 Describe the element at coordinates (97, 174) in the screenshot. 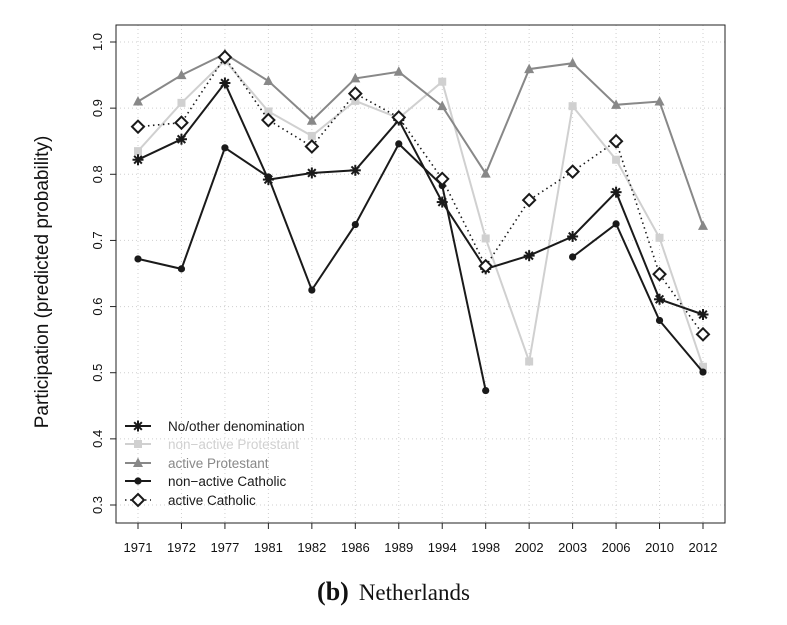

I see `y-tick-label: 0.8` at that location.